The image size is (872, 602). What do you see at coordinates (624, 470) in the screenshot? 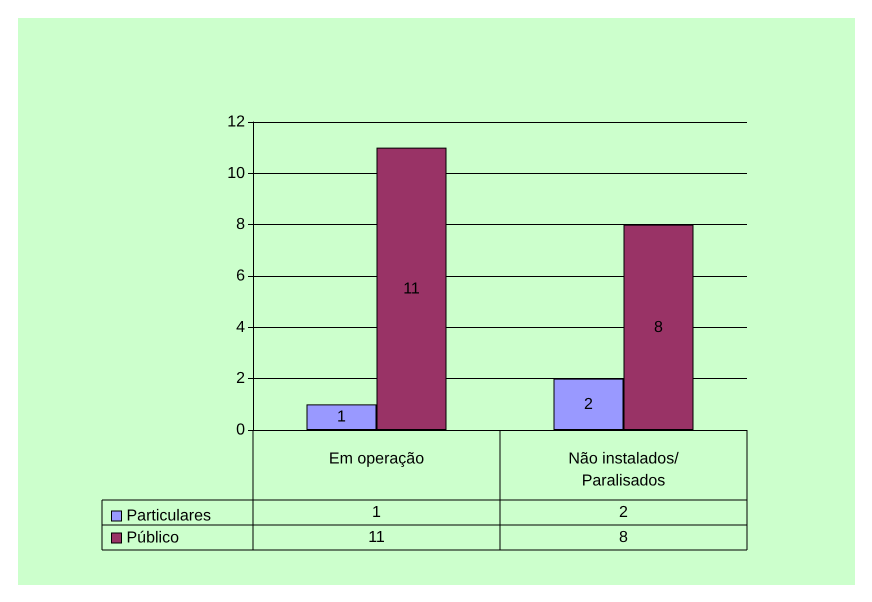
I see `x-tick-label: Não instalados/Paralisados` at bounding box center [624, 470].